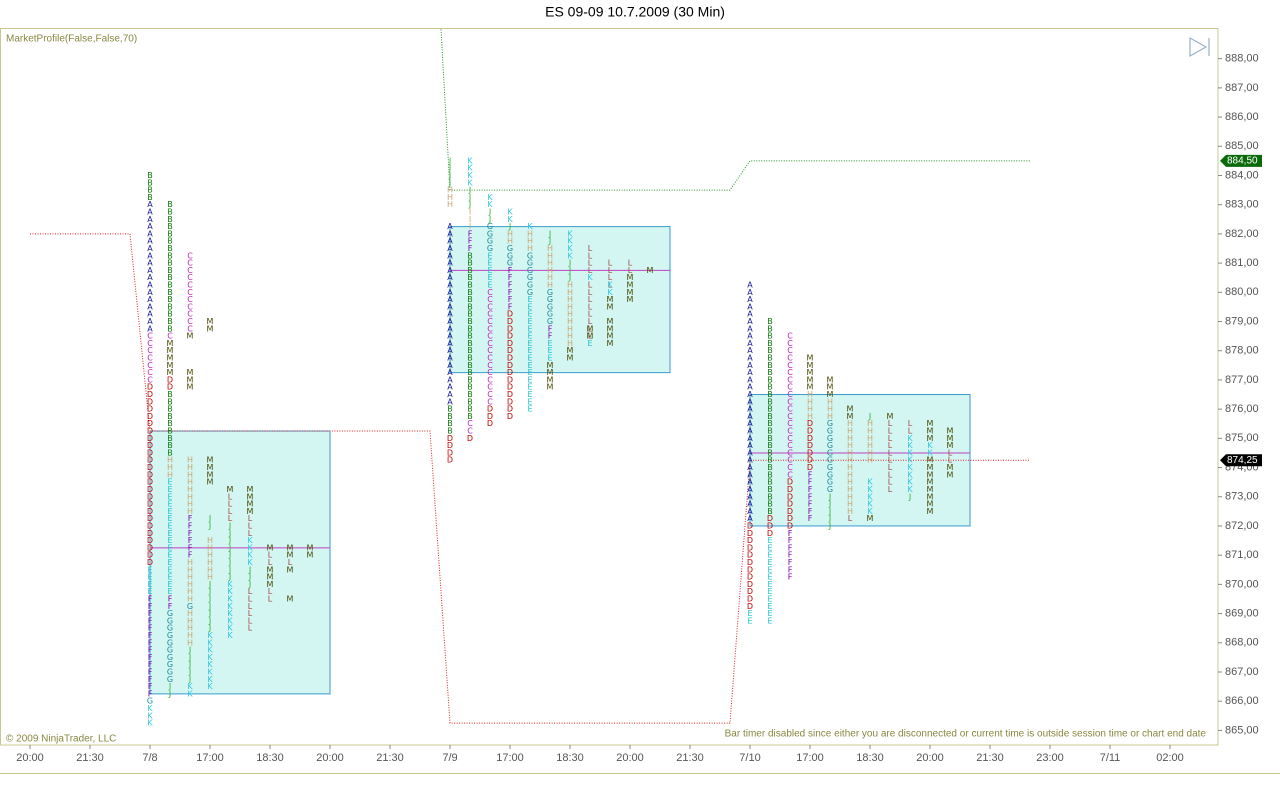  What do you see at coordinates (210, 758) in the screenshot?
I see `x-tick-label: 17:00` at bounding box center [210, 758].